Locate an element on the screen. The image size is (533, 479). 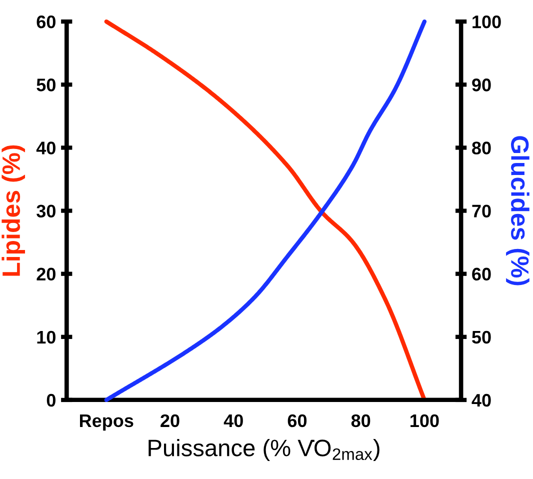
x-tick-label: 100 is located at coordinates (424, 421).